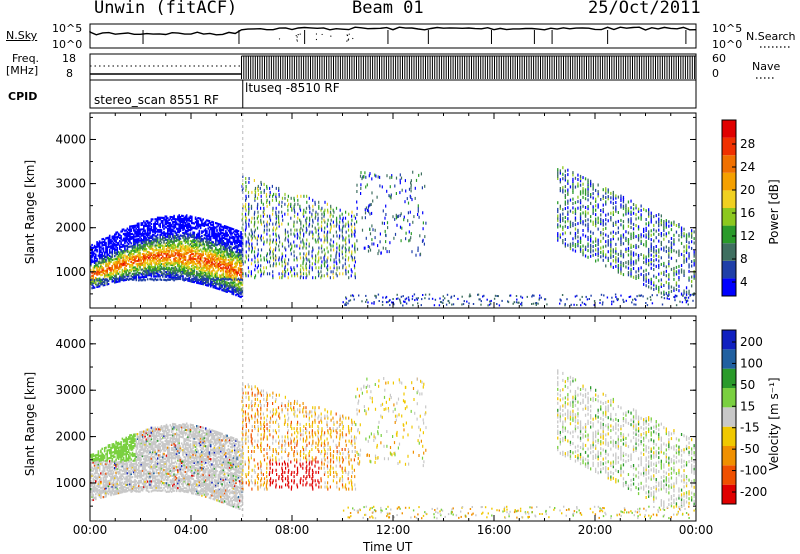 The height and width of the screenshot is (554, 800). Describe the element at coordinates (22, 35) in the screenshot. I see `nsky-label: N.Sky` at that location.